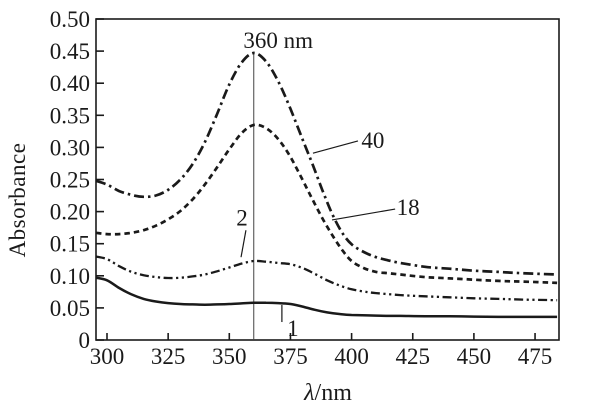 Image resolution: width=604 pixels, height=420 pixels. I want to click on y-axis-tick-label: 0.05, so click(70, 308).